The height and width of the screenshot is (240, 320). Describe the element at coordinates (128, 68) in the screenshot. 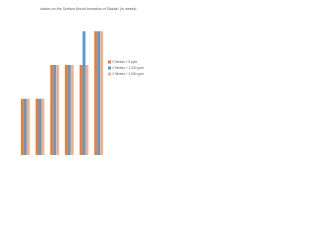

I see `legend-label: 0 Weeks + 1,000 ppm` at that location.